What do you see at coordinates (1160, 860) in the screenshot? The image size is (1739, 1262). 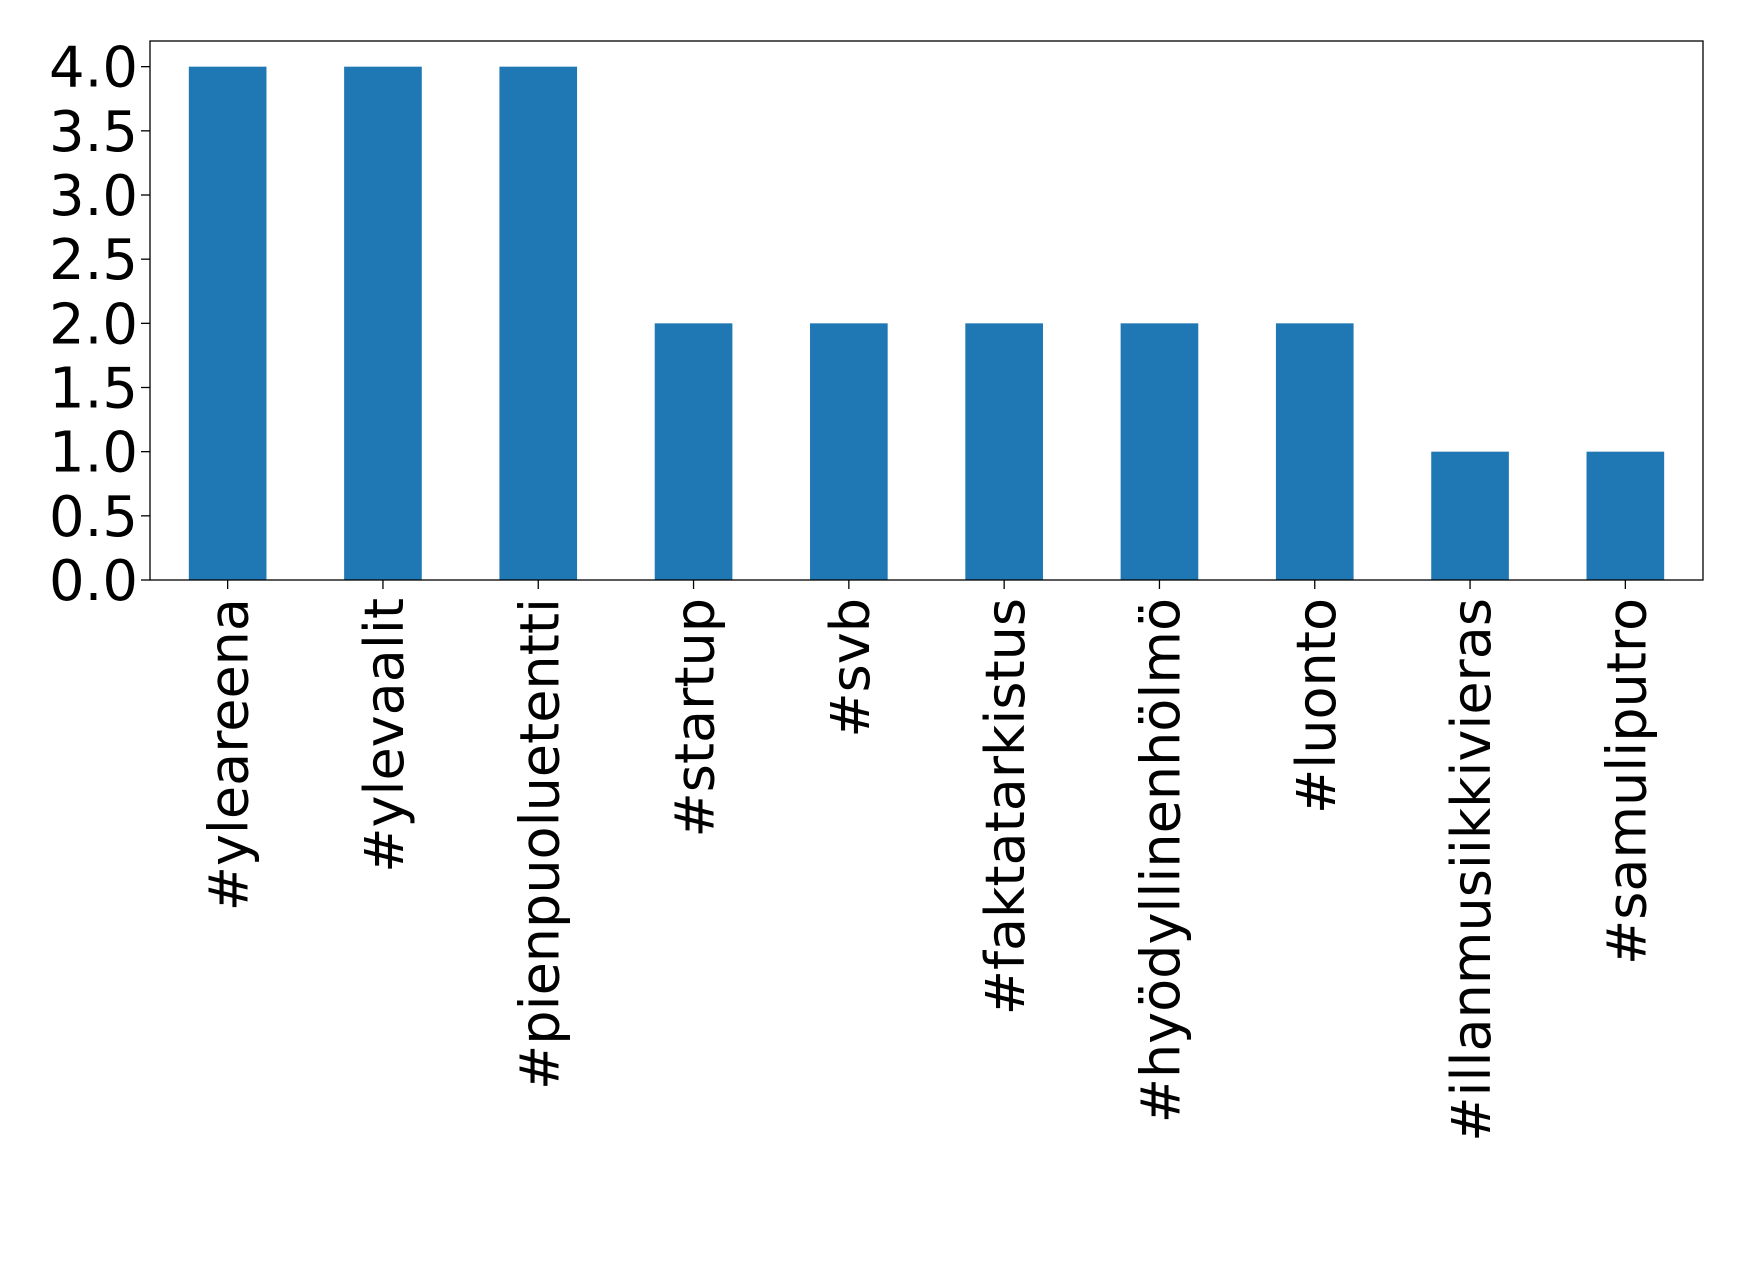 I see `x-tick-label: #hyödyllinenhölmö` at bounding box center [1160, 860].